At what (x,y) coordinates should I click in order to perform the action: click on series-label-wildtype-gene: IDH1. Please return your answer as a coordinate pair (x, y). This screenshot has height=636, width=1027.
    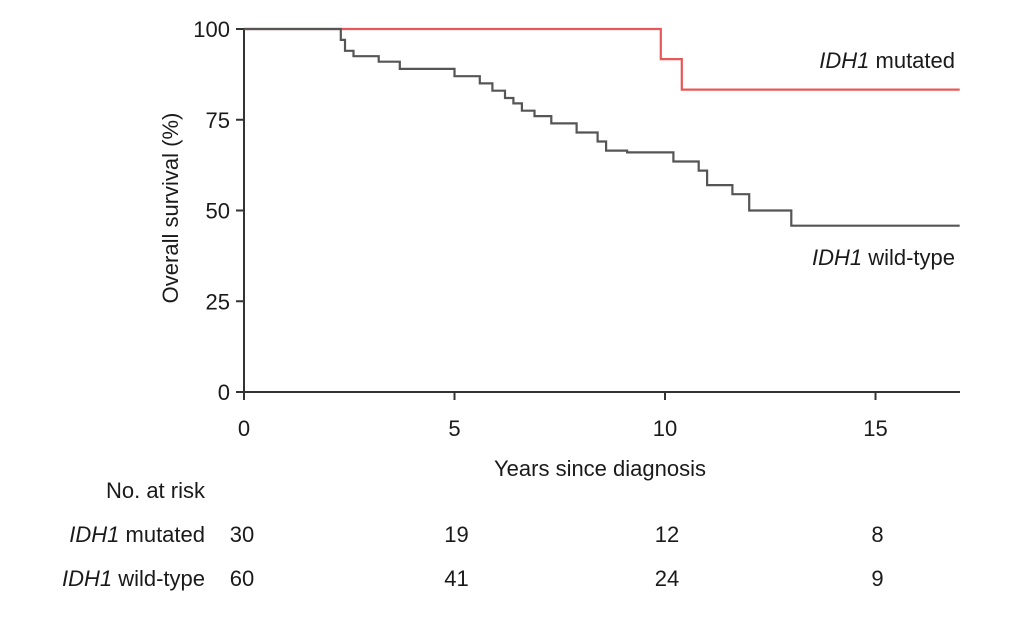
    Looking at the image, I should click on (837, 257).